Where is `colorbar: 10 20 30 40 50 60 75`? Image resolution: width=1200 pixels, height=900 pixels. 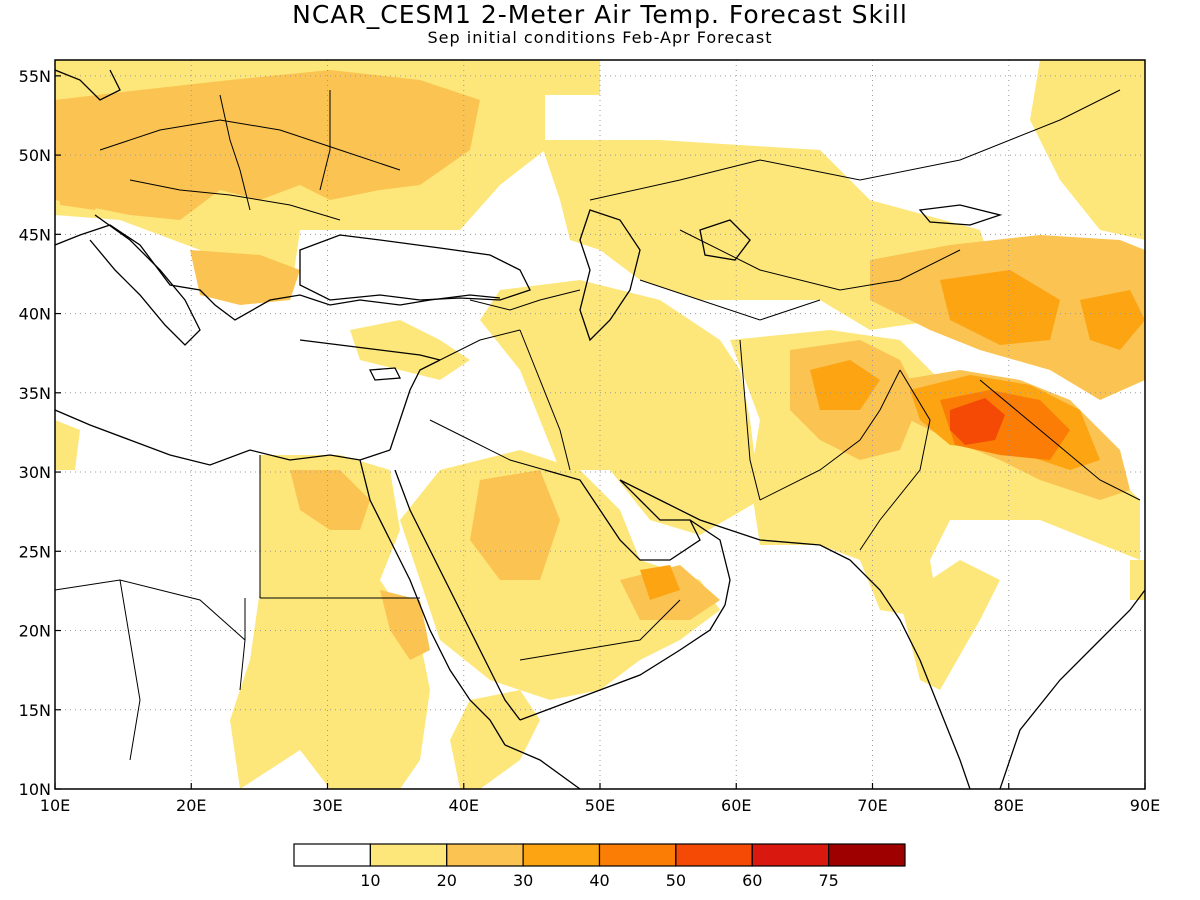 colorbar: 10 20 30 40 50 60 75 is located at coordinates (599, 866).